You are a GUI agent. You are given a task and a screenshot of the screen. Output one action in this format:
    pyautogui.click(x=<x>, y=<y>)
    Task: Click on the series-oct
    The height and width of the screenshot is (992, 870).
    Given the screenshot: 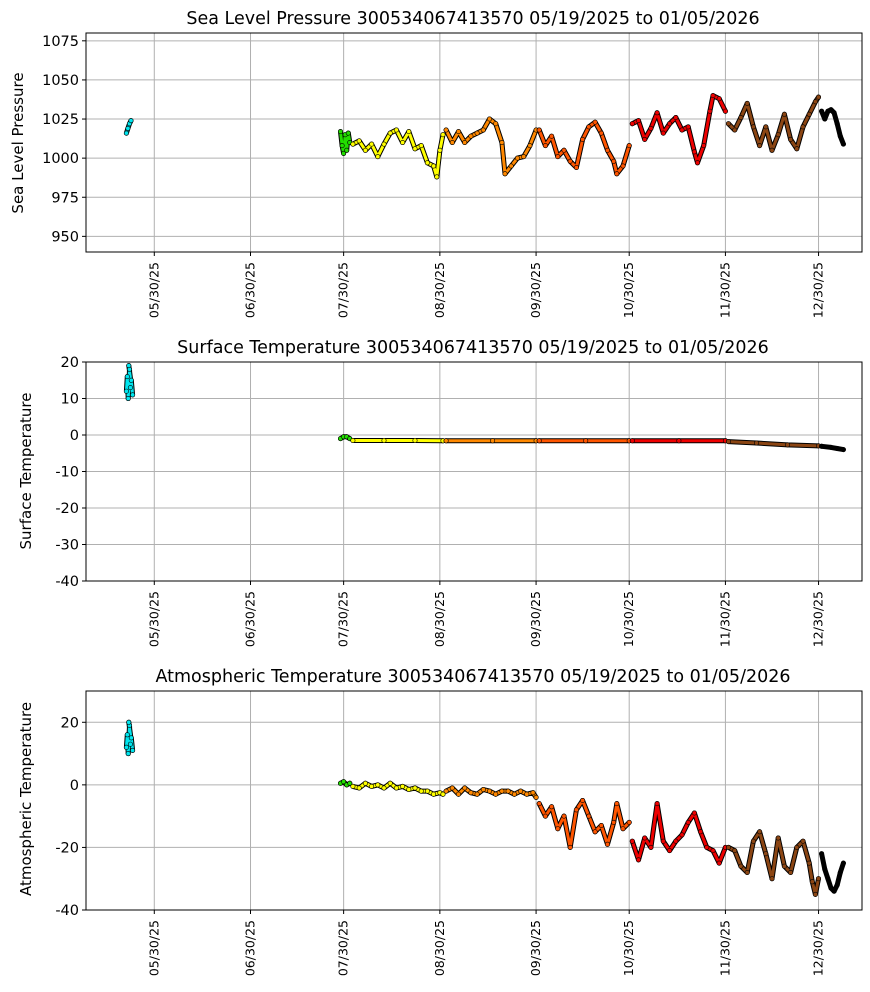 What is the action you would take?
    pyautogui.click(x=584, y=441)
    